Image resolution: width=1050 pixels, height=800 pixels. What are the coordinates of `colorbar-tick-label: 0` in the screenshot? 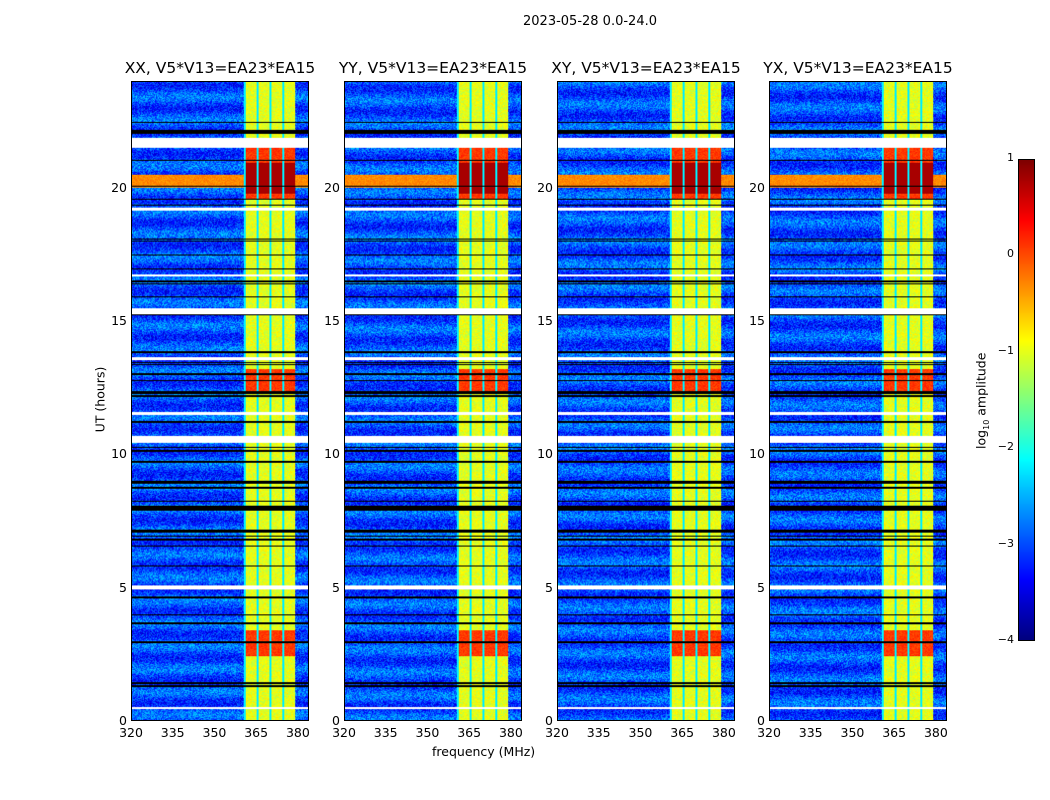 It's located at (1010, 254).